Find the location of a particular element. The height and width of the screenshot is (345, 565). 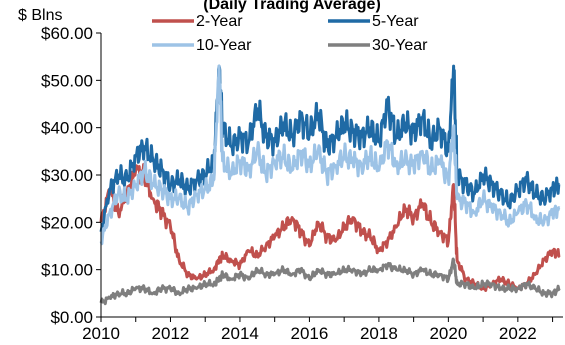

y-tick-label: $50.00 is located at coordinates (67, 80).